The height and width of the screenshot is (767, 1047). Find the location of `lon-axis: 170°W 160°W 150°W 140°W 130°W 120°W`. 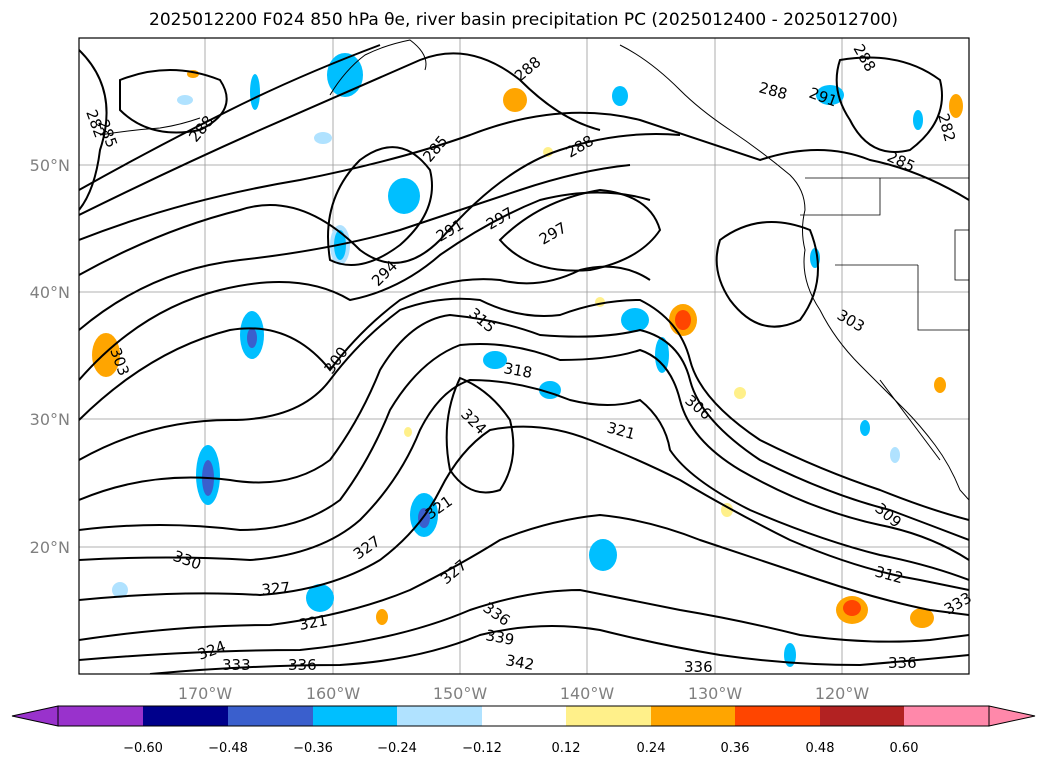

lon-axis: 170°W 160°W 150°W 140°W 130°W 120°W is located at coordinates (524, 693).